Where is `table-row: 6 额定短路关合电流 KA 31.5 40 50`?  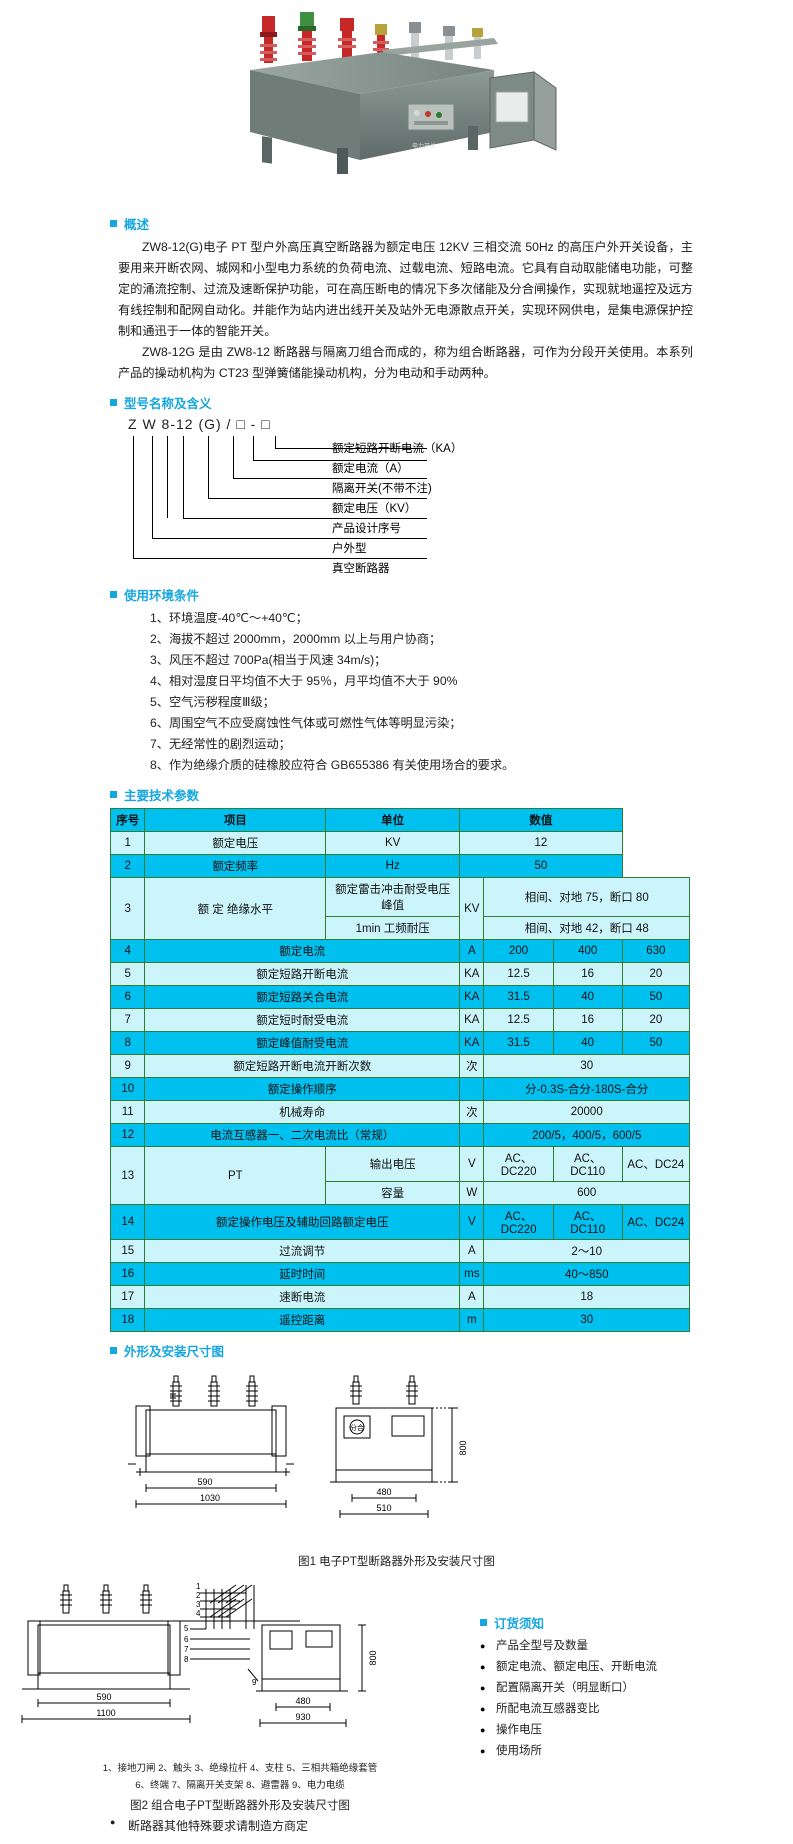 table-row: 6 额定短路关合电流 KA 31.5 40 50 is located at coordinates (400, 997).